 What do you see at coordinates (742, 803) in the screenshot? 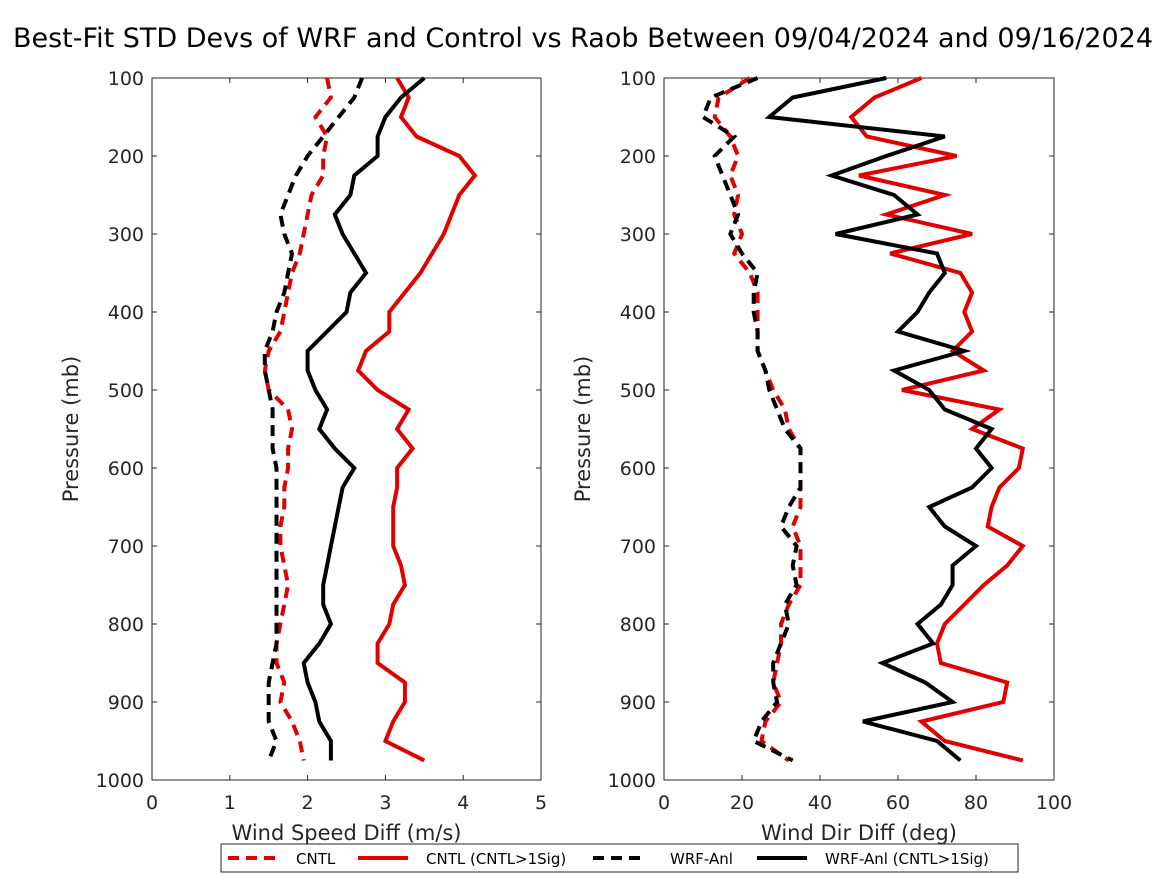
I see `x-tick-label: 20` at bounding box center [742, 803].